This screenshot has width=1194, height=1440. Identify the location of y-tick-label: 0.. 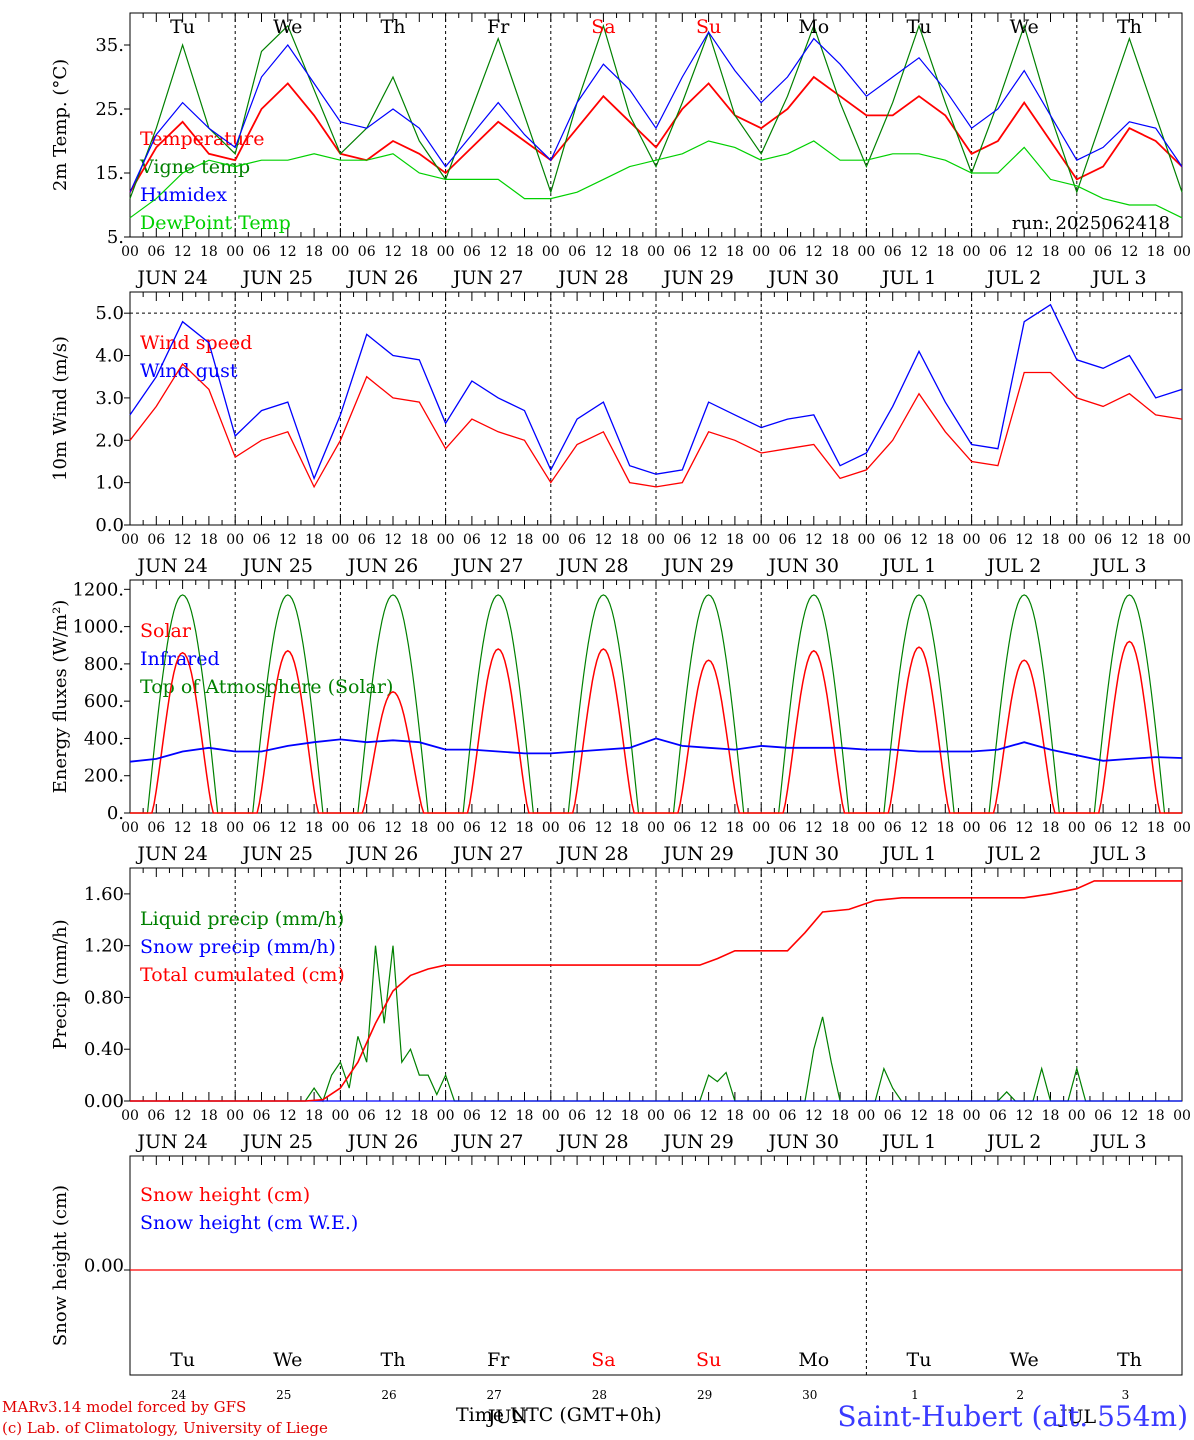
(115, 813).